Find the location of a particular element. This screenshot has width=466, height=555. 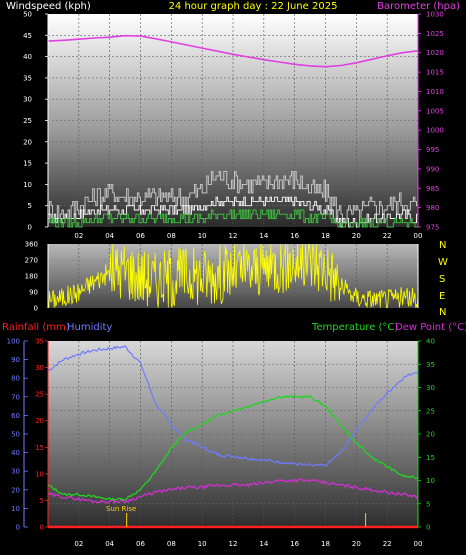

humidity-axis-title: Humidity is located at coordinates (89, 327).